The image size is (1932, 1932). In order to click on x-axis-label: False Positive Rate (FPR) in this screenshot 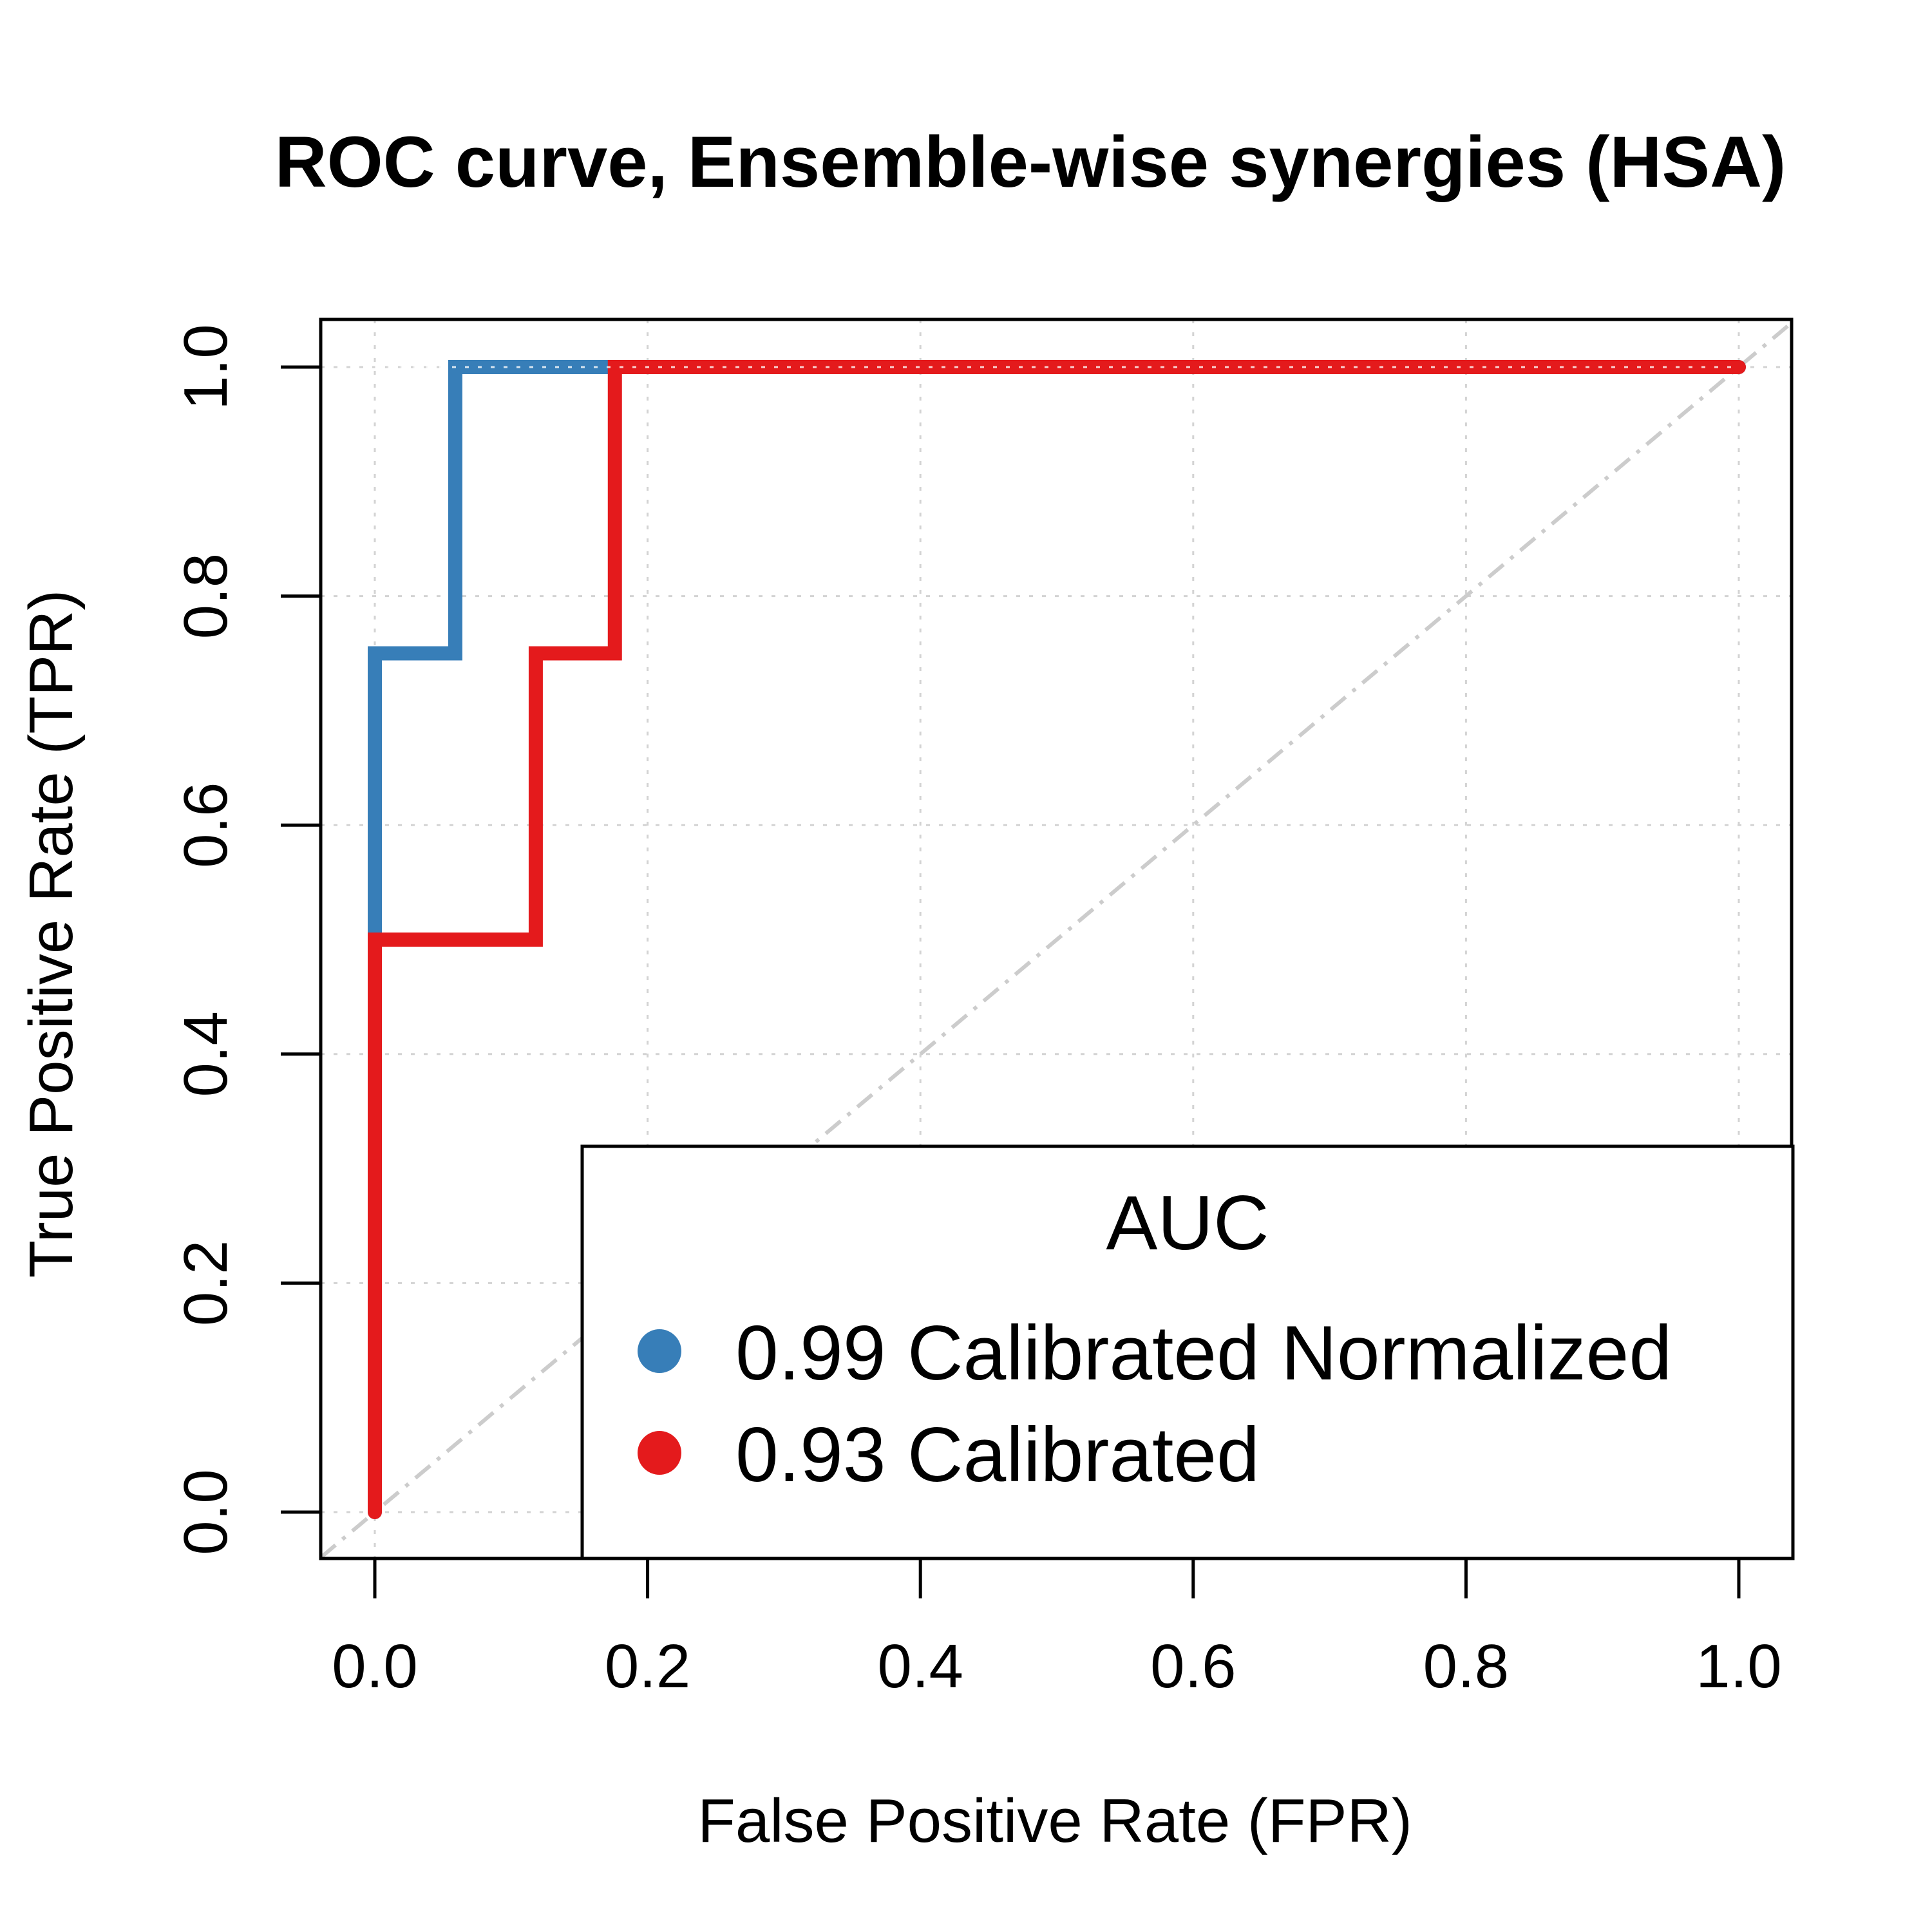, I will do `click(1054, 1820)`.